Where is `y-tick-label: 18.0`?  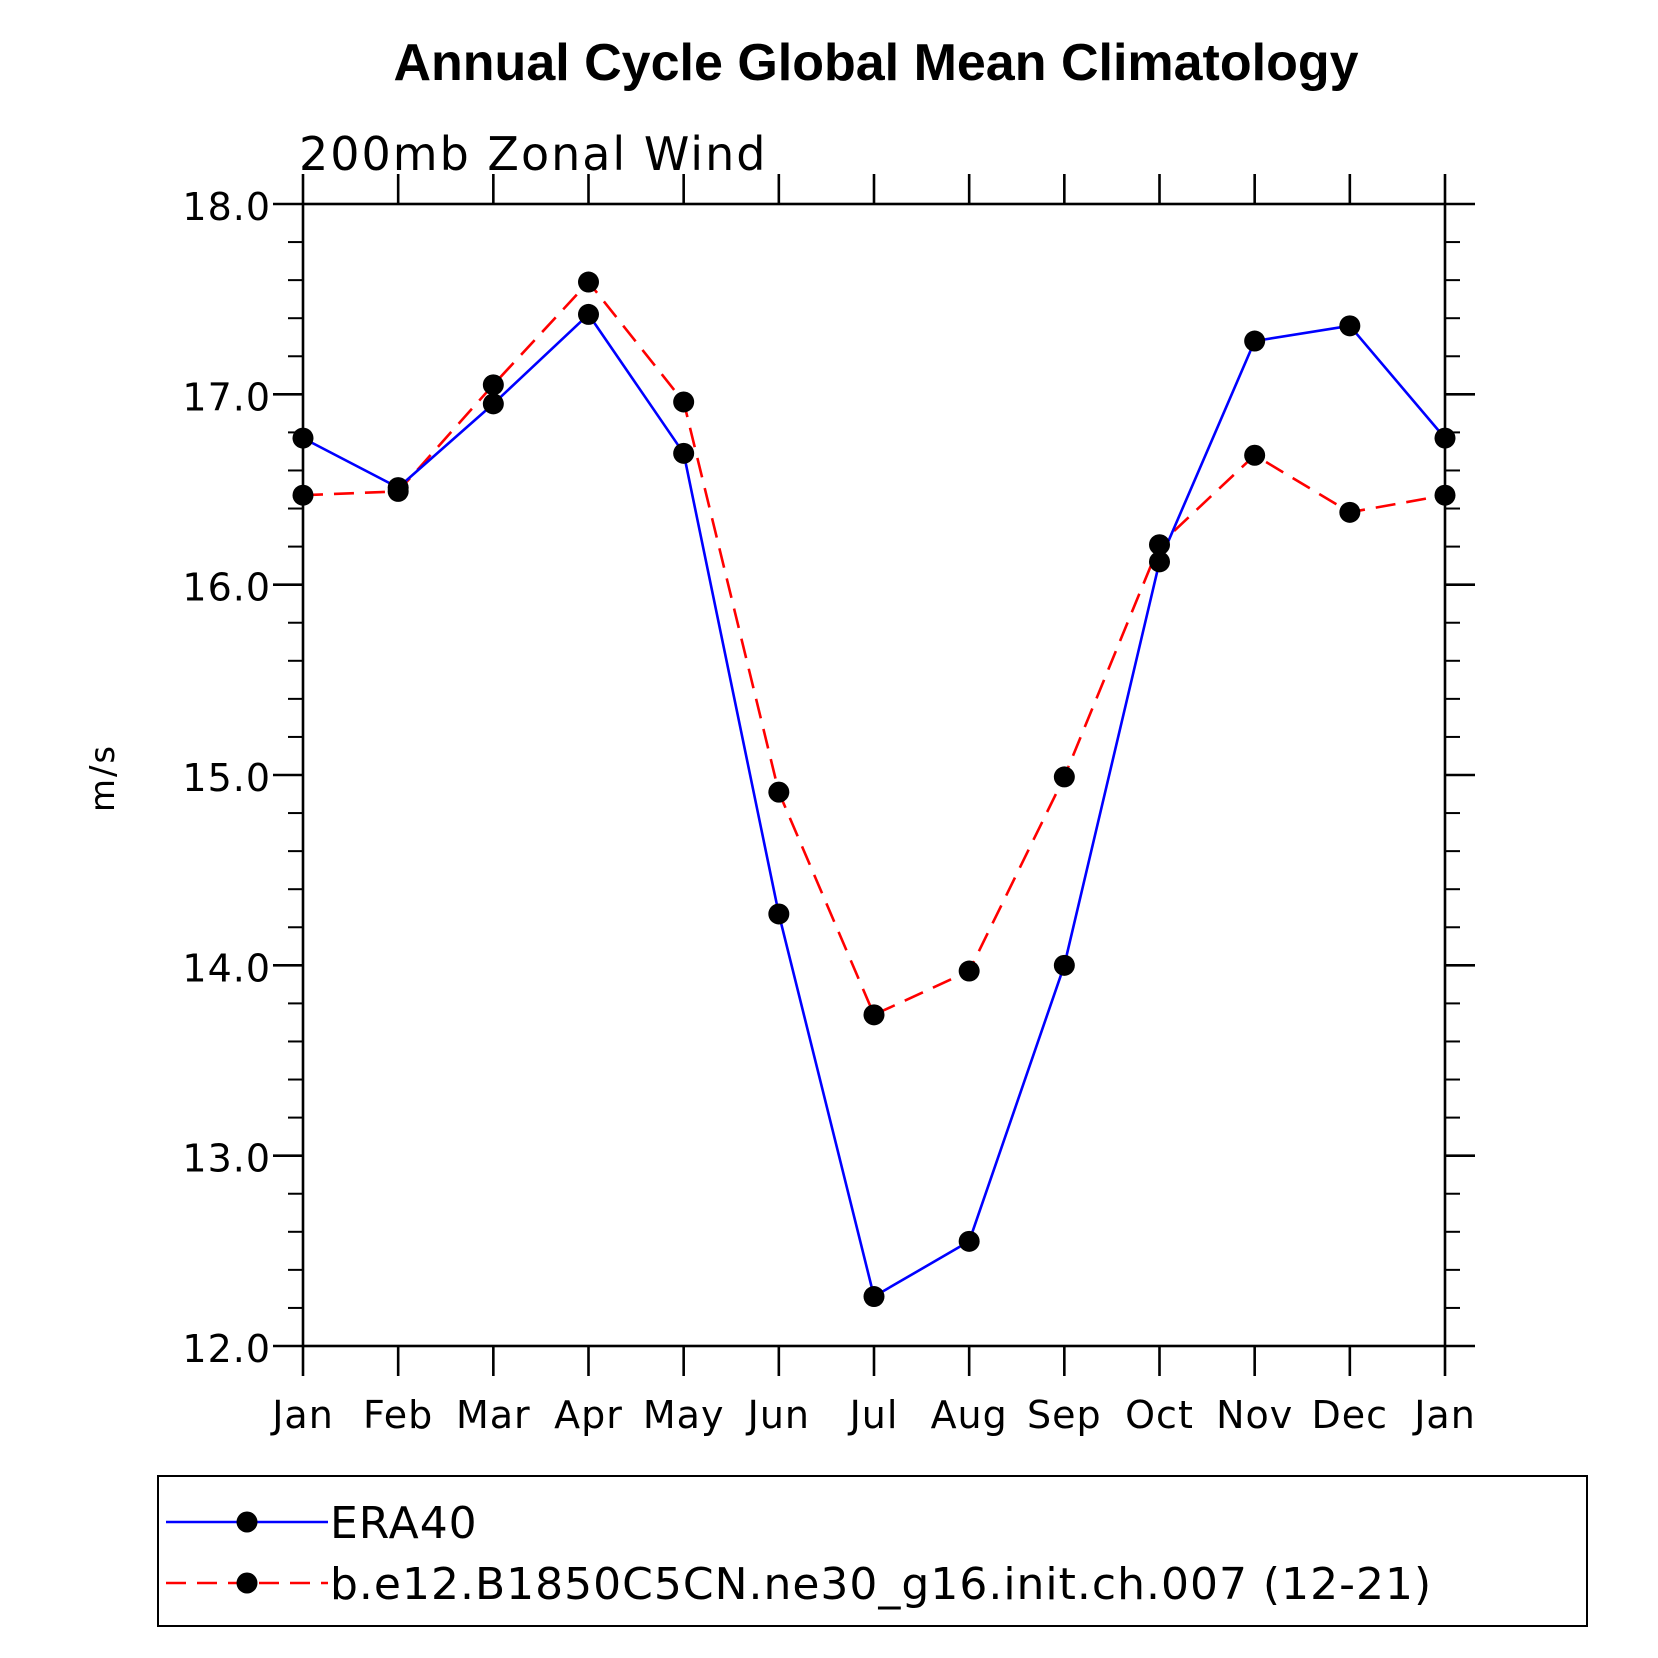
y-tick-label: 18.0 is located at coordinates (226, 207).